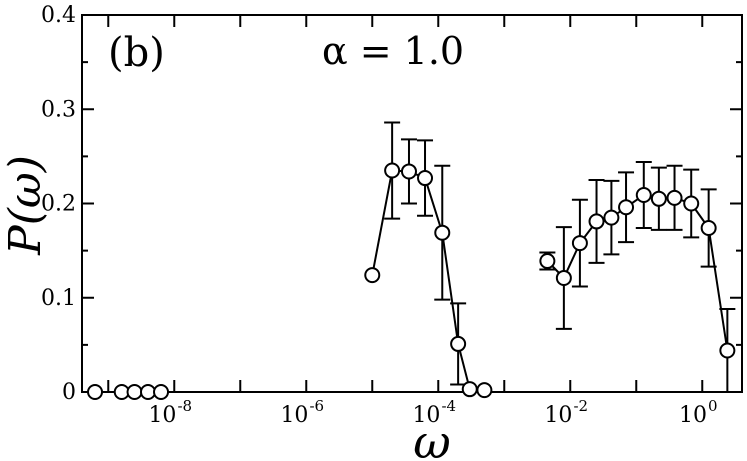  Describe the element at coordinates (58, 15) in the screenshot. I see `y-tick-label: 0.4` at that location.